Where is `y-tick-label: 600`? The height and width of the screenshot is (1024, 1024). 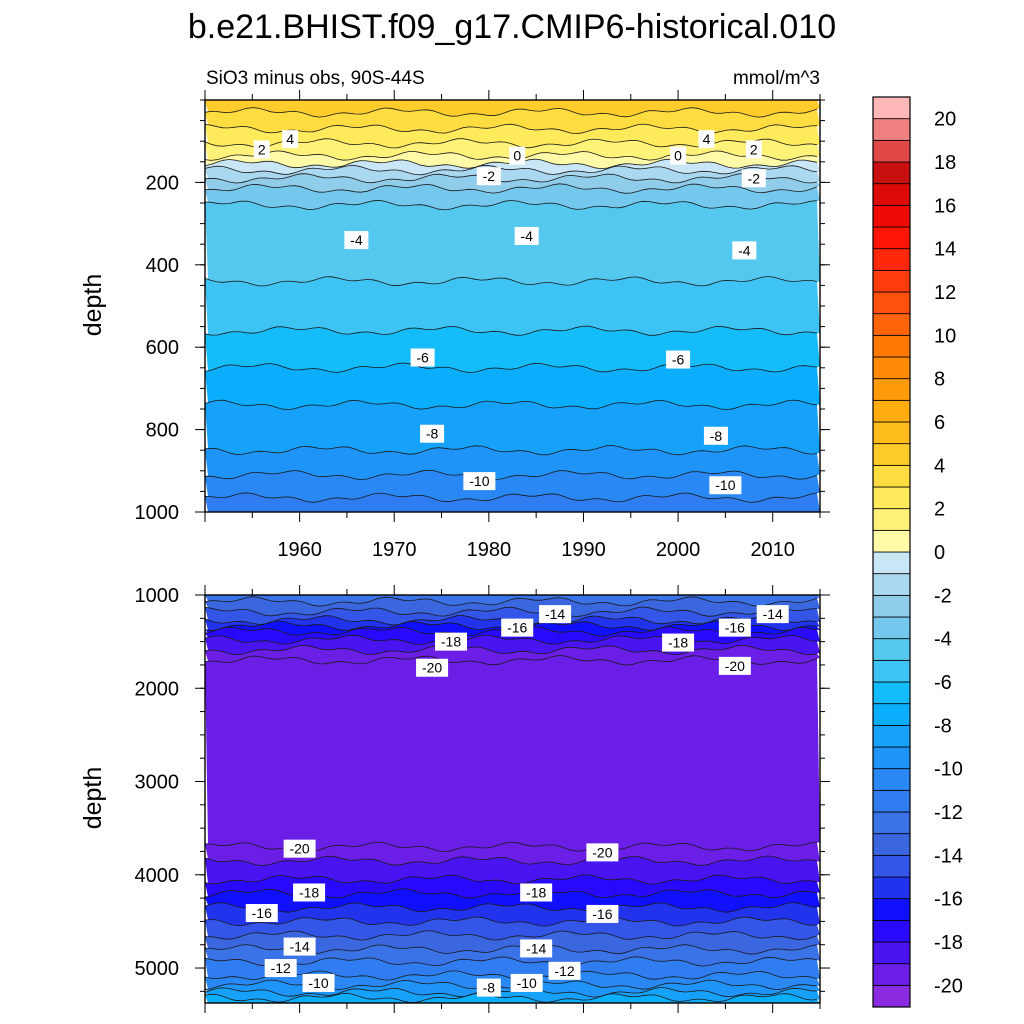
y-tick-label: 600 is located at coordinates (162, 348).